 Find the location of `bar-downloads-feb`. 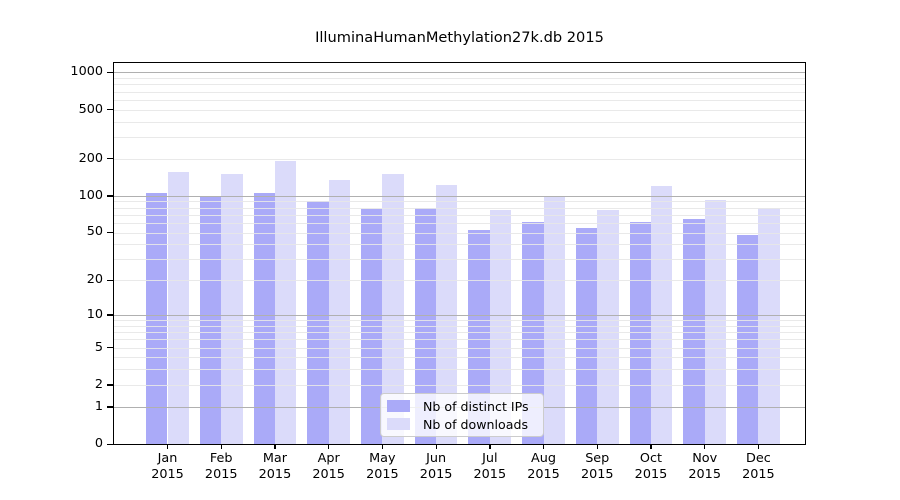

bar-downloads-feb is located at coordinates (232, 309).